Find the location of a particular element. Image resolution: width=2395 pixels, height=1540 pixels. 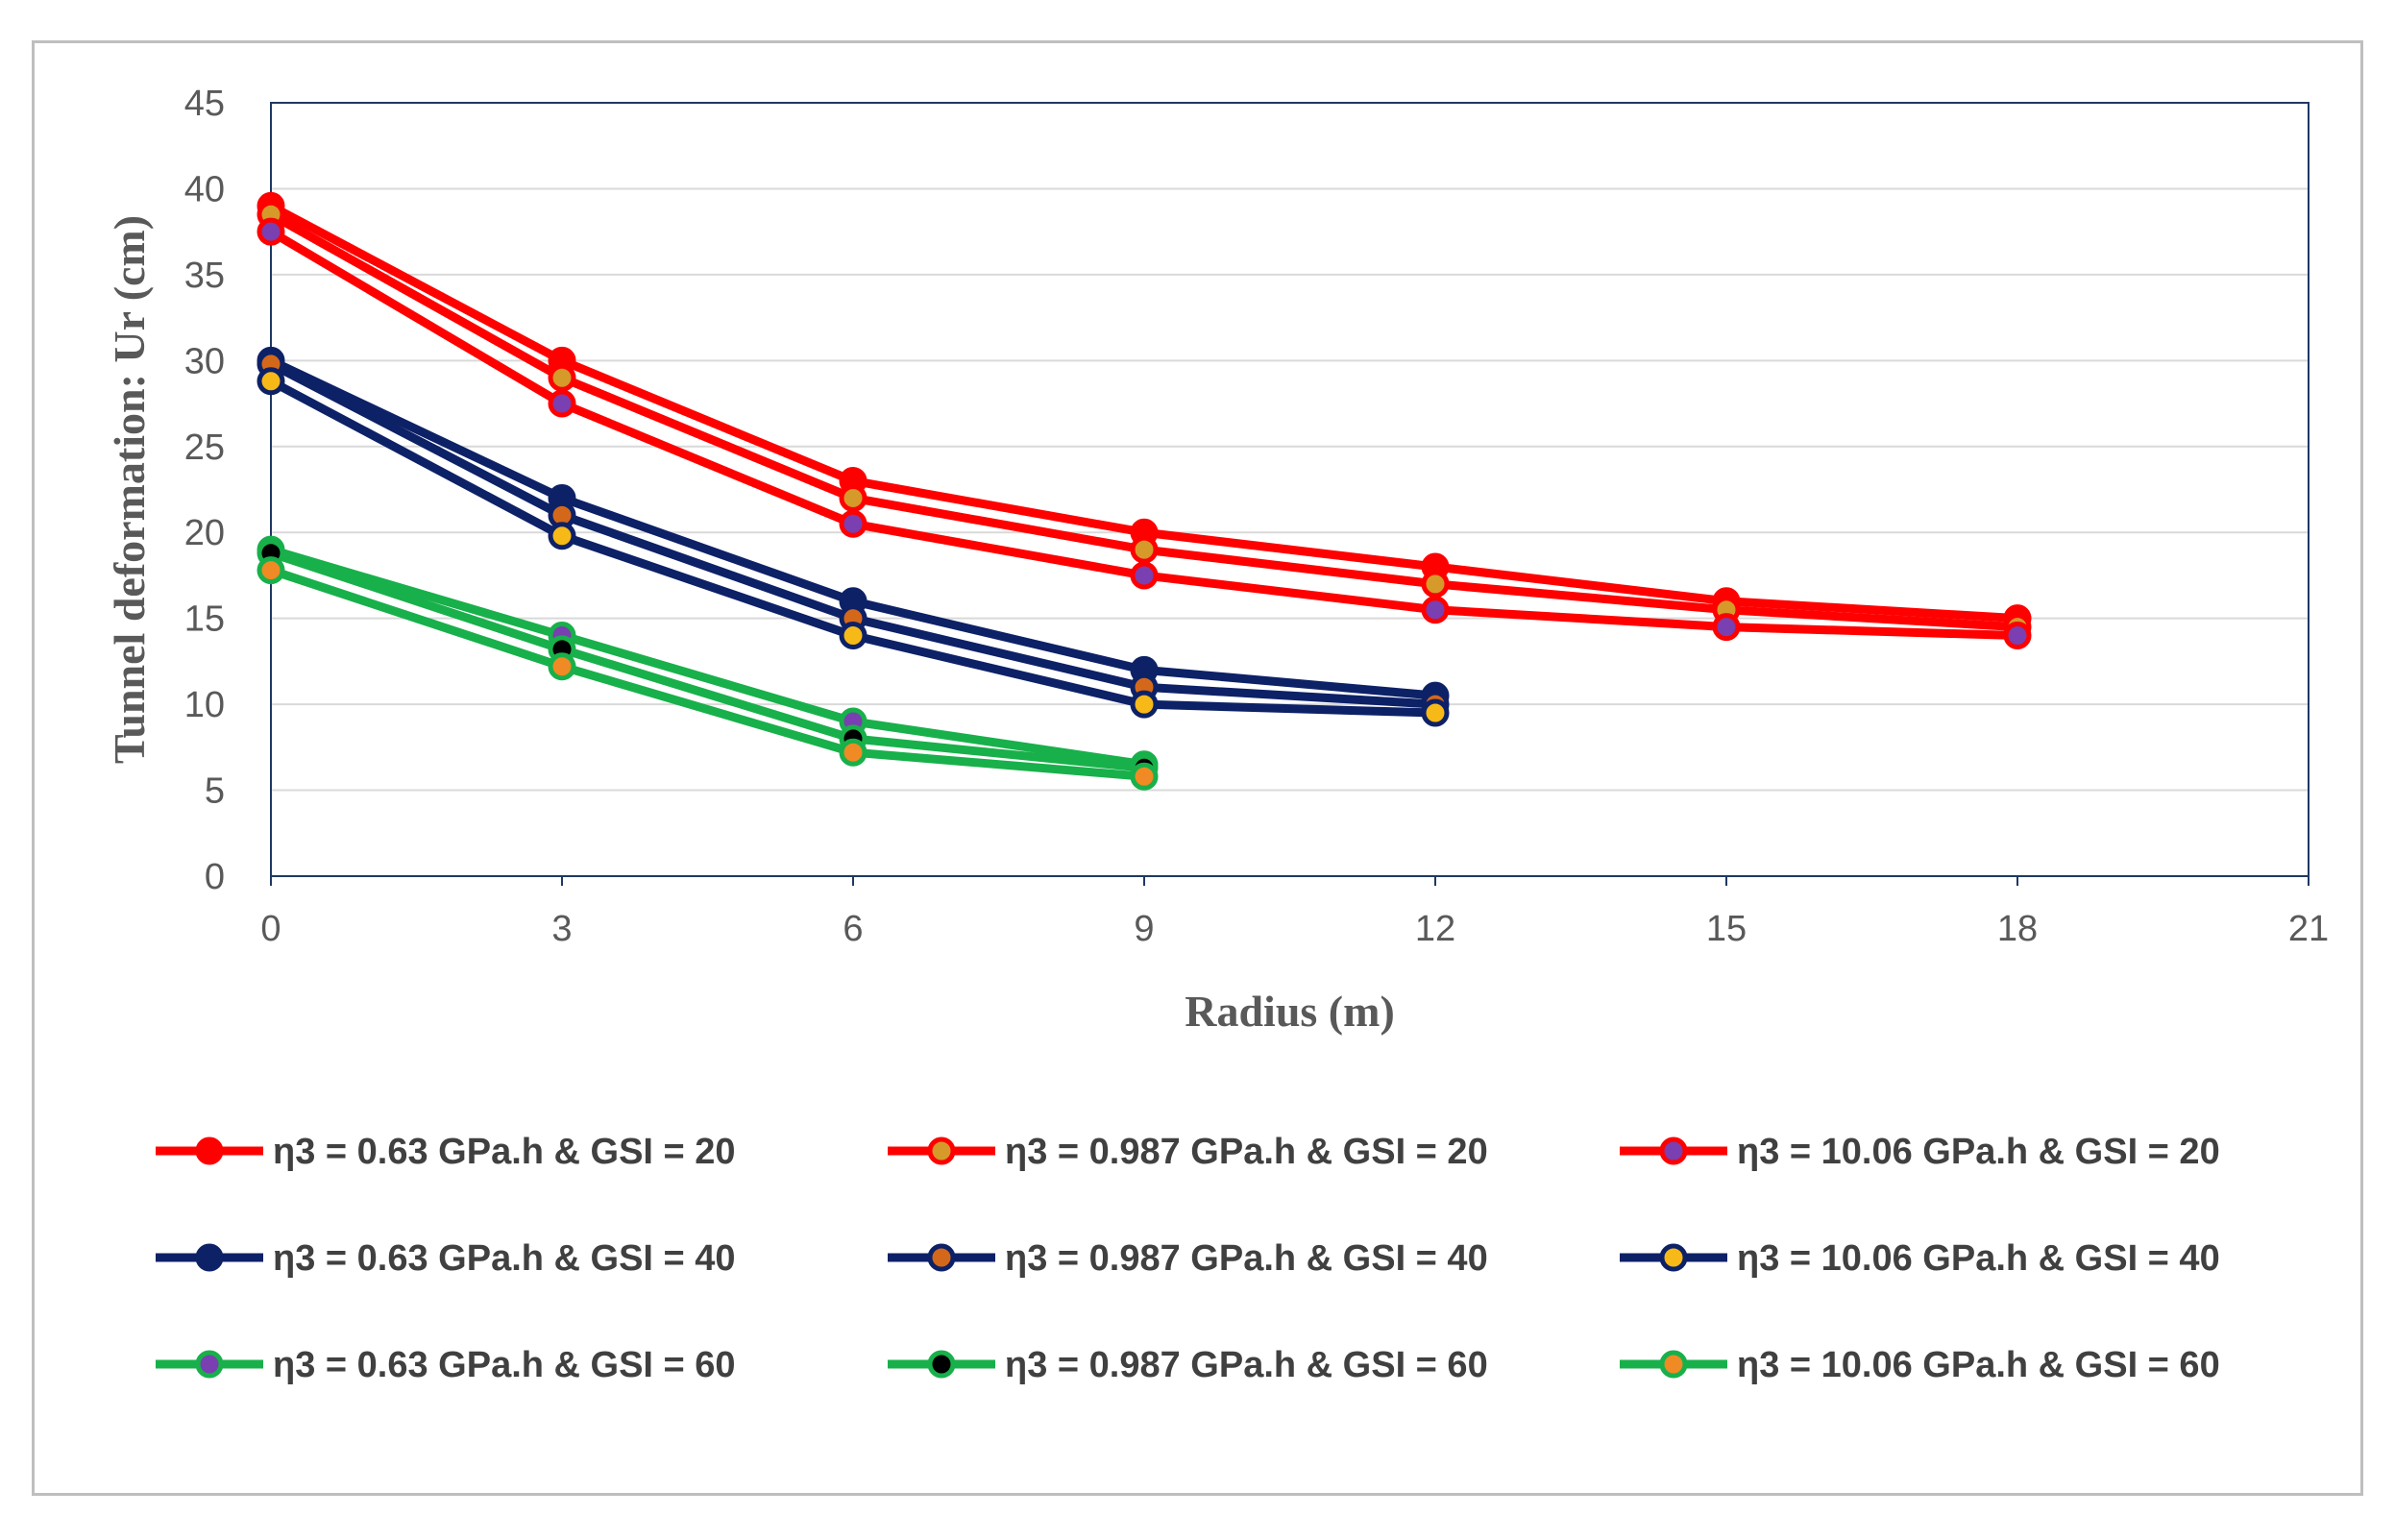

legend-label: η3 = 10.06 GPa.h & GSI = 20 is located at coordinates (1978, 1152).